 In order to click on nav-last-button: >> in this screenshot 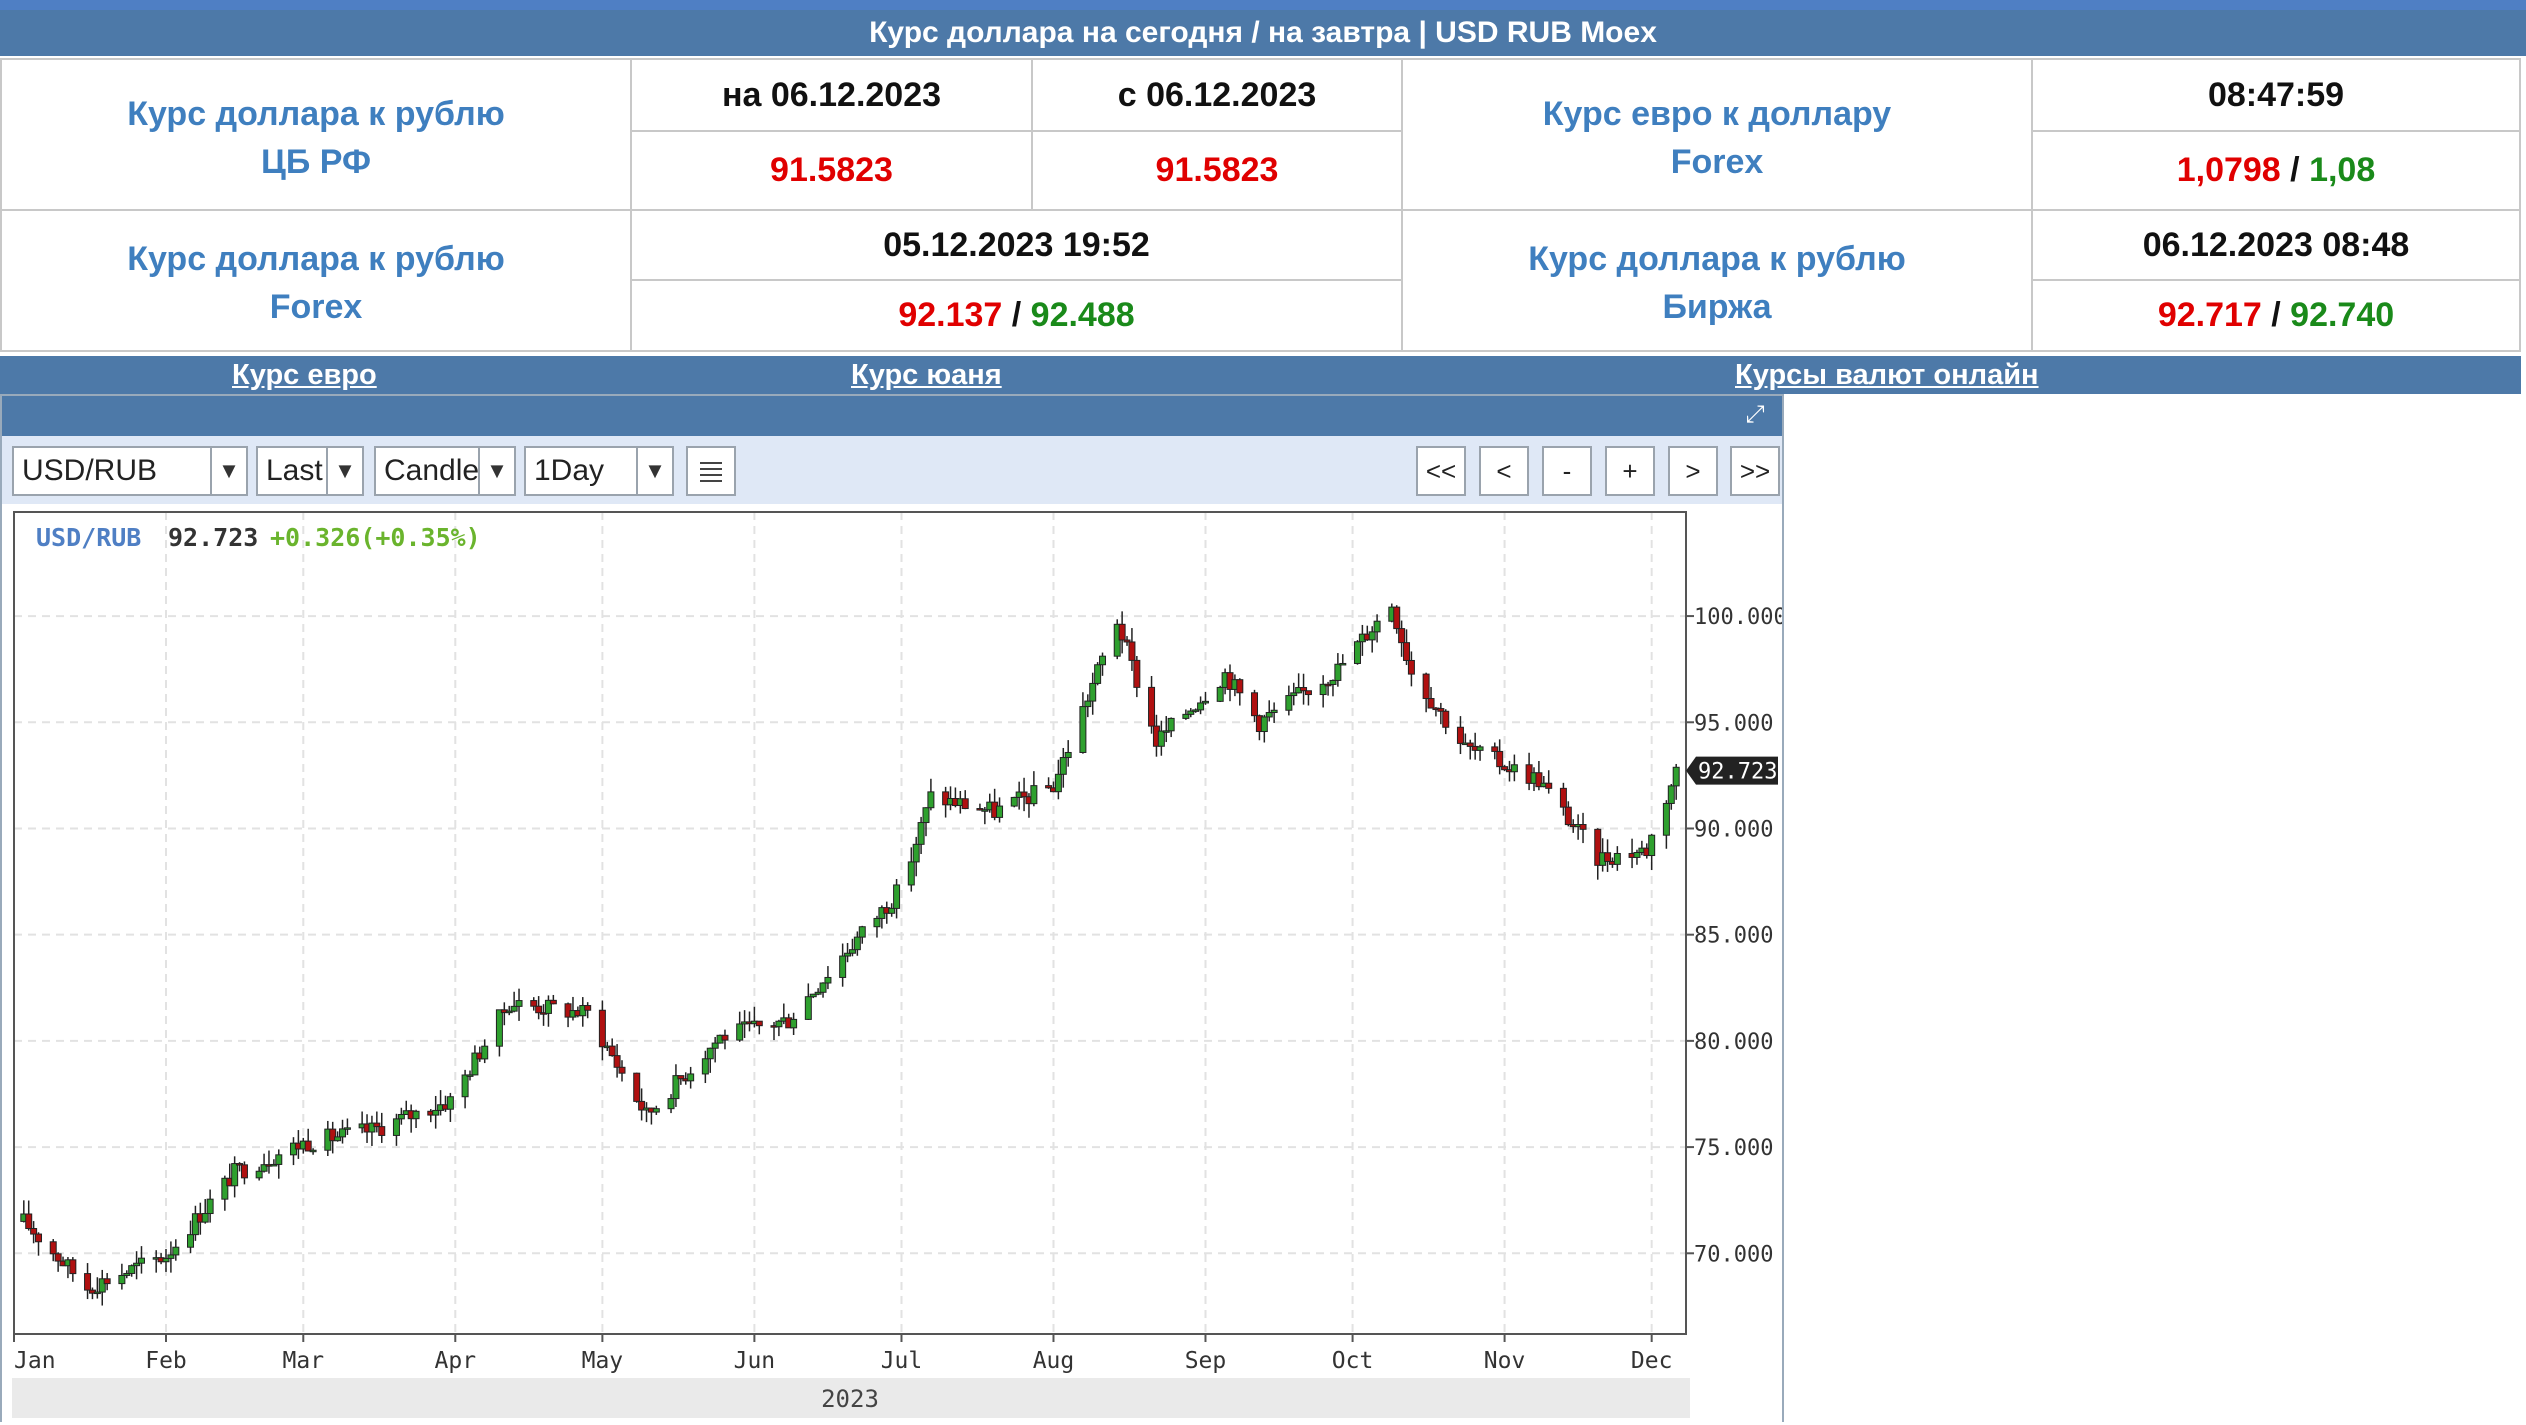, I will do `click(1755, 471)`.